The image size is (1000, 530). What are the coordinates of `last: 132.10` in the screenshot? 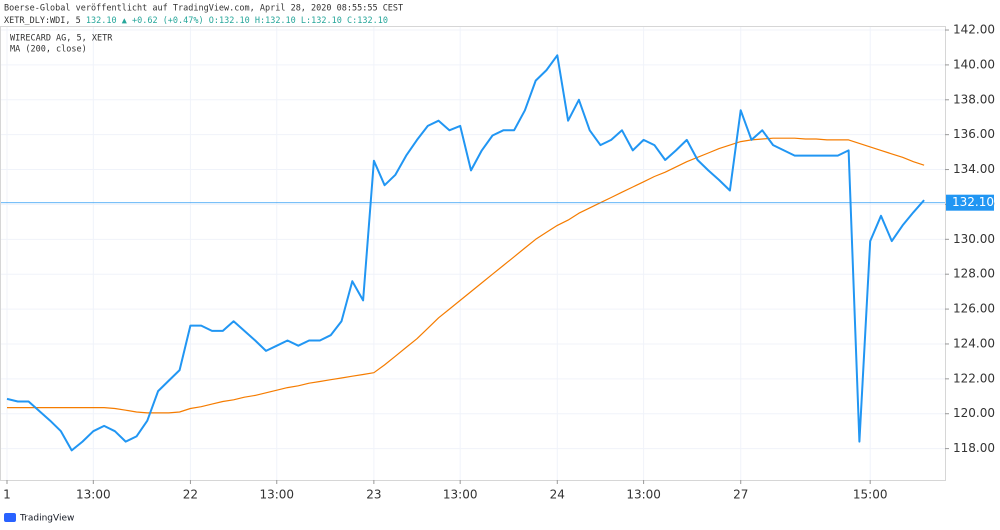 It's located at (101, 21).